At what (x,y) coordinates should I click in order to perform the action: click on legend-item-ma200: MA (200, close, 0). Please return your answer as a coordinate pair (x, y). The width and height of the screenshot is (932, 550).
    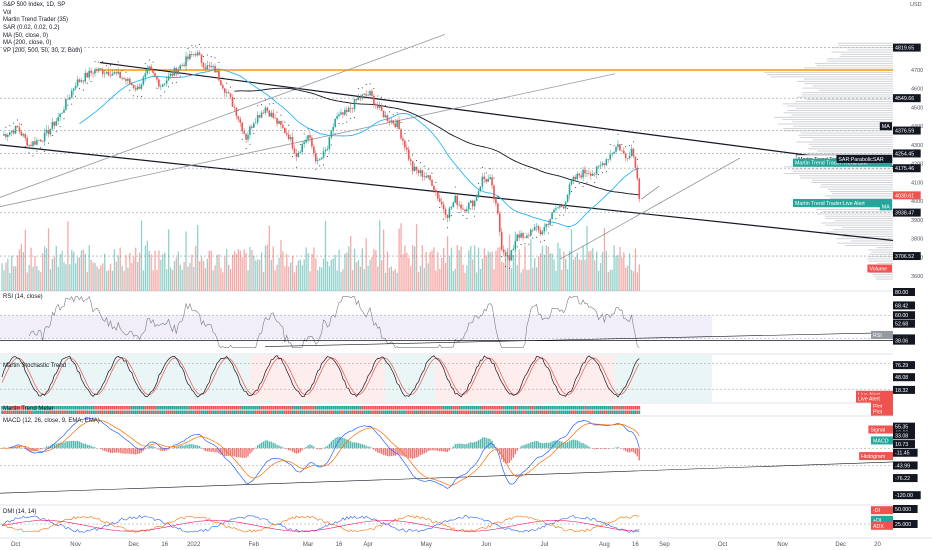
    Looking at the image, I should click on (27, 43).